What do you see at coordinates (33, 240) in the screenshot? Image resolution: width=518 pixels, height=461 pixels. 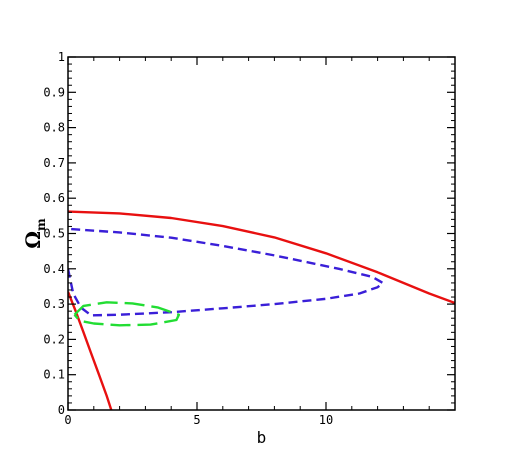 I see `y-axis-label-main: Ω` at bounding box center [33, 240].